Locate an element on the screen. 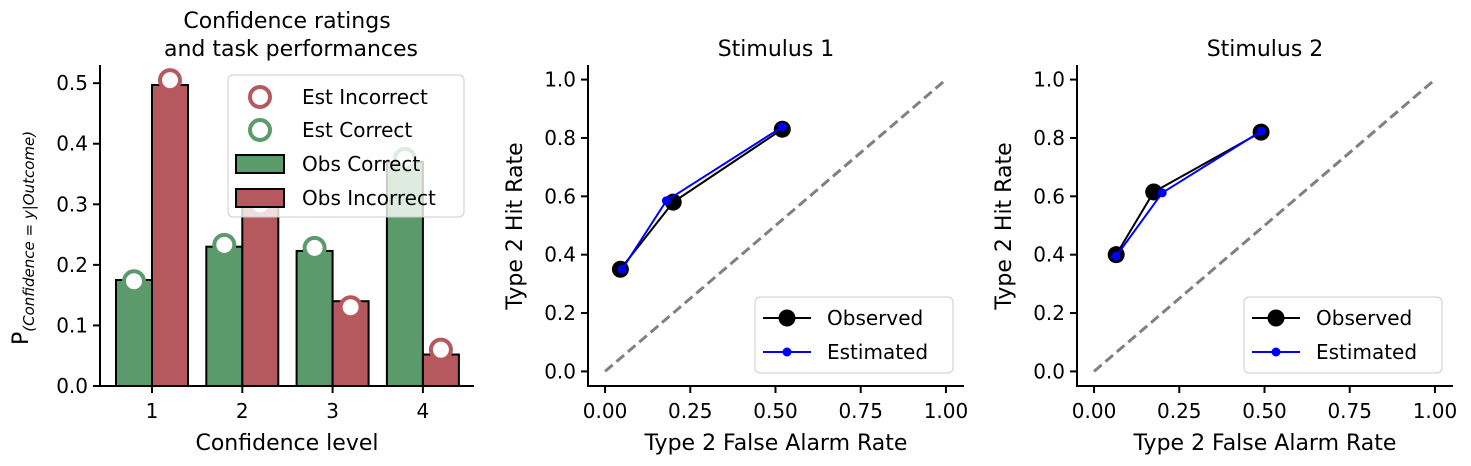 The width and height of the screenshot is (1471, 466). x-tick-label: 2 is located at coordinates (242, 411).